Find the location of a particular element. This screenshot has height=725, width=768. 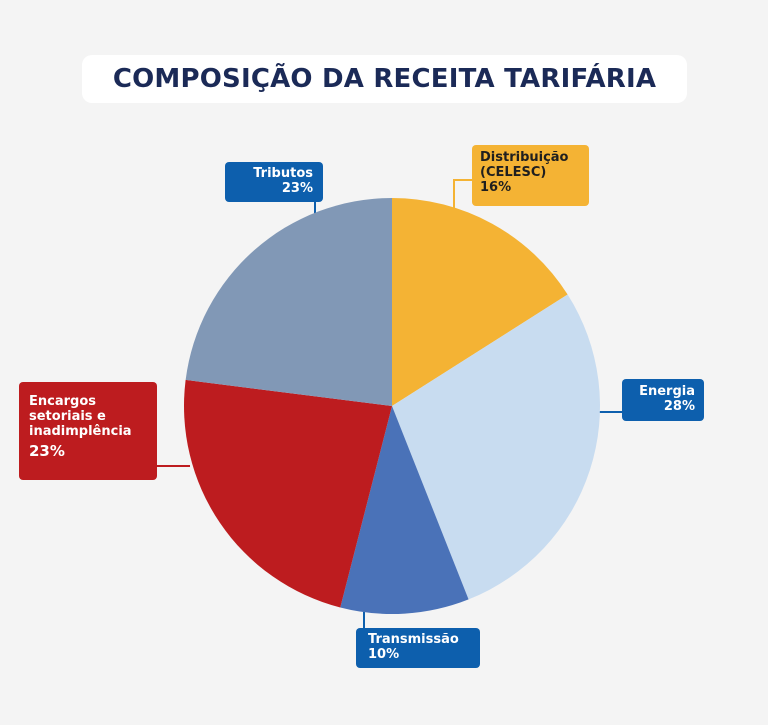

slice-encargos is located at coordinates (287, 493).